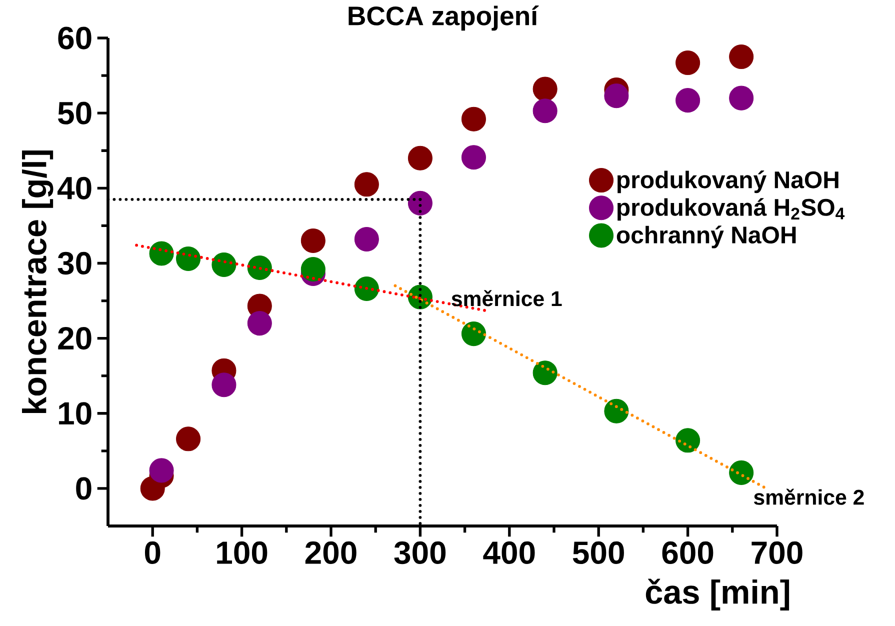 Image resolution: width=895 pixels, height=626 pixels. What do you see at coordinates (443, 18) in the screenshot?
I see `chart-title: BCCA zapojení` at bounding box center [443, 18].